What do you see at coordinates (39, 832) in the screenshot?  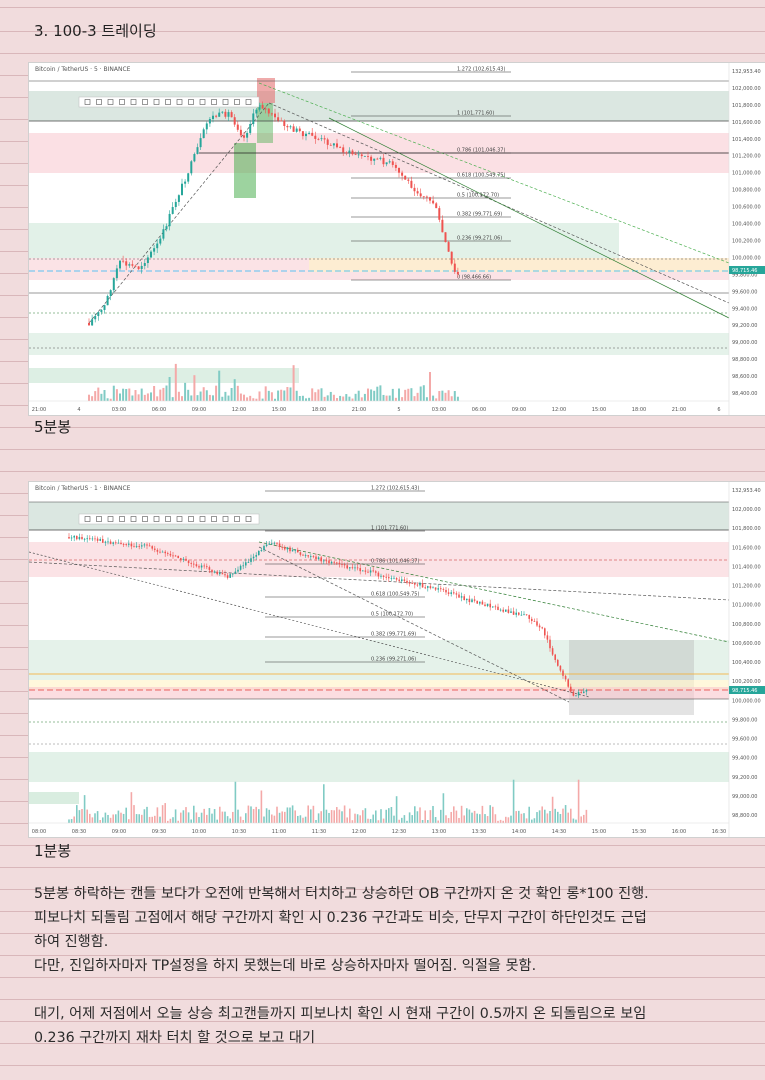 I see `time-axis-label: 08:00` at bounding box center [39, 832].